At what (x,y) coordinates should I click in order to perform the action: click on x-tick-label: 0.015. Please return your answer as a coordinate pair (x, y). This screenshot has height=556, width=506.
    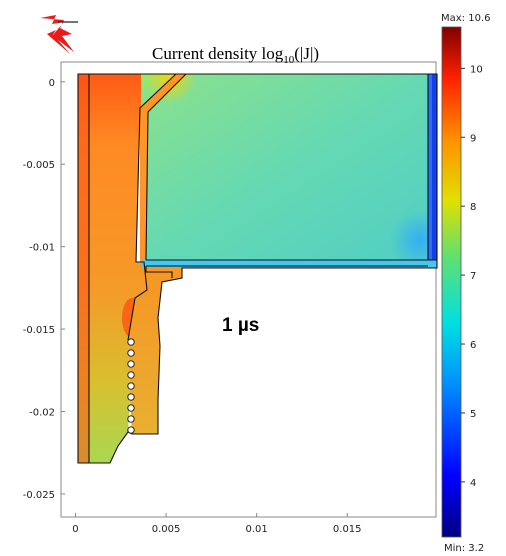
    Looking at the image, I should click on (347, 529).